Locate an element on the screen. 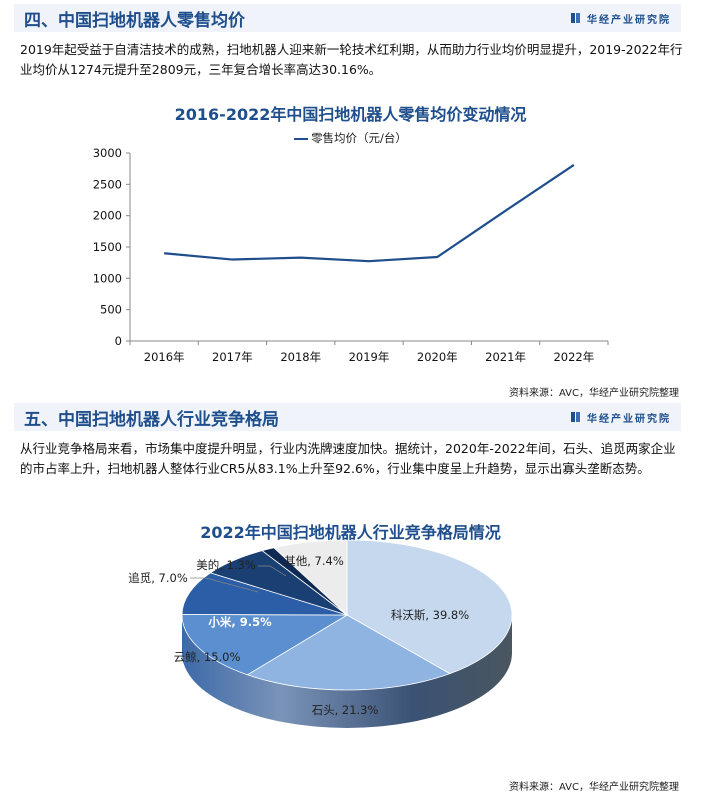  pie-side is located at coordinates (347, 671).